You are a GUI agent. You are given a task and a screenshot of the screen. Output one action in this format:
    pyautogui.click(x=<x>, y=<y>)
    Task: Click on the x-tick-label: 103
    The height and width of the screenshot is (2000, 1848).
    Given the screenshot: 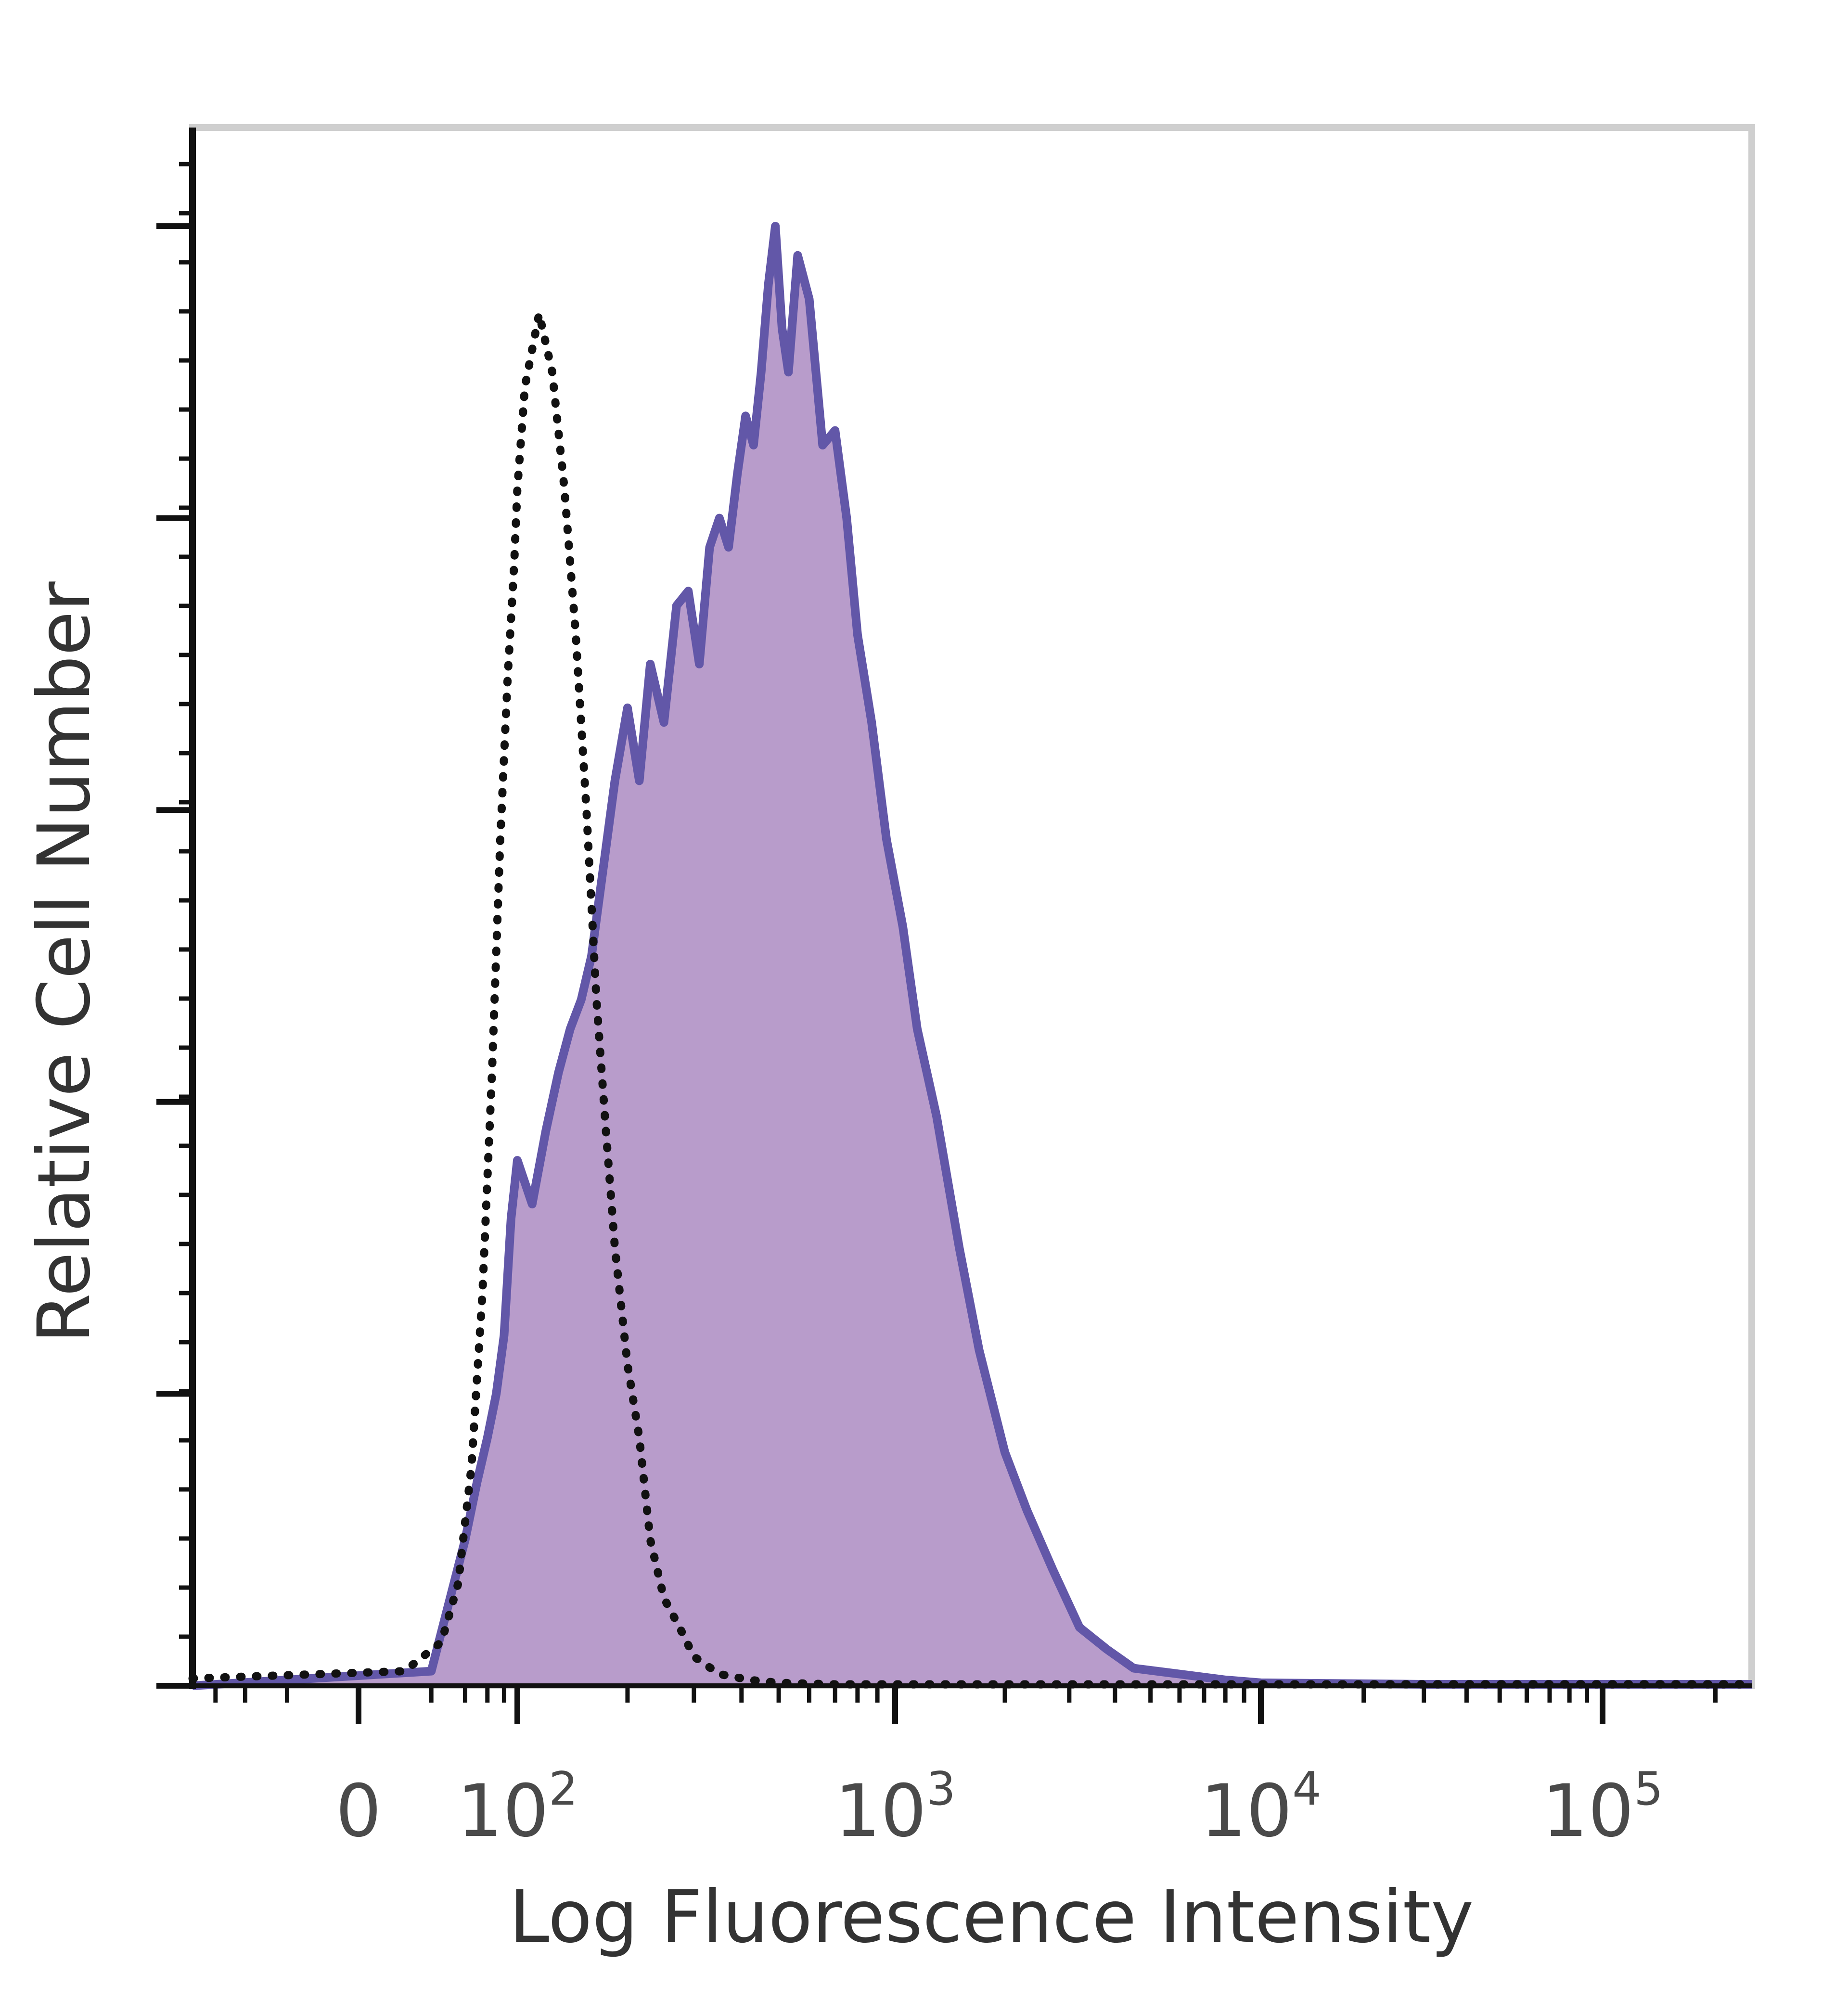 What is the action you would take?
    pyautogui.click(x=894, y=1808)
    